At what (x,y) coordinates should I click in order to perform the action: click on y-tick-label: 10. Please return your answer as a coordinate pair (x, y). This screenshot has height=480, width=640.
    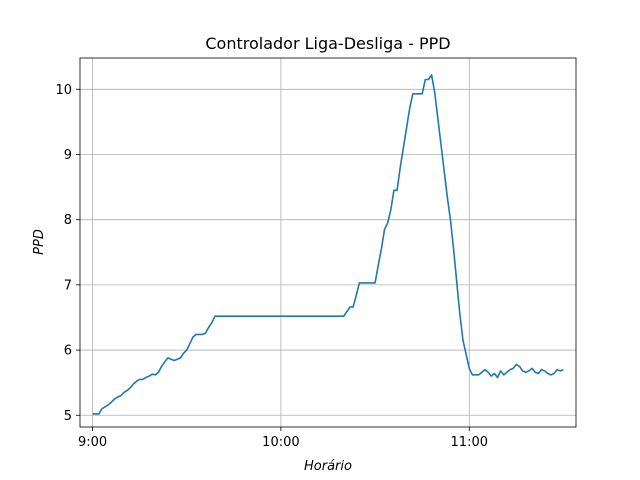
    Looking at the image, I should click on (63, 90).